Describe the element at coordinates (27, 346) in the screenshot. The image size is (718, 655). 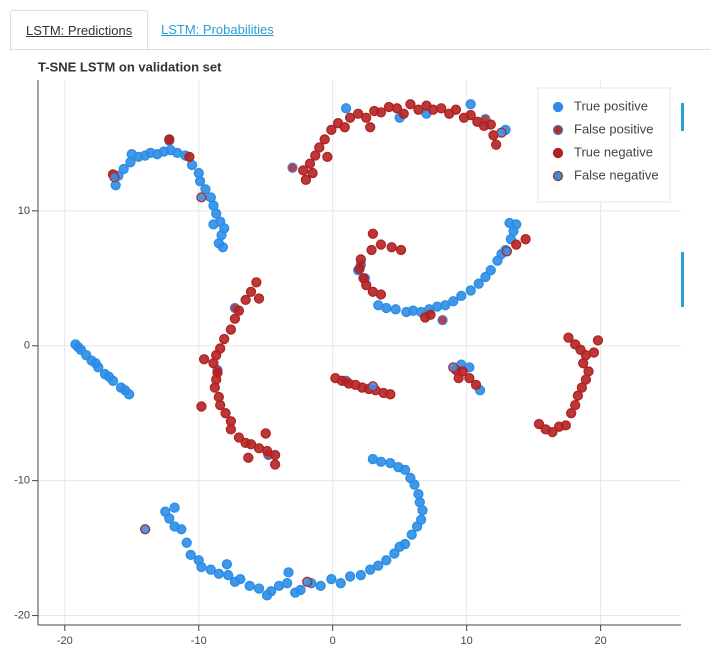
I see `y-tick-label: 0` at that location.